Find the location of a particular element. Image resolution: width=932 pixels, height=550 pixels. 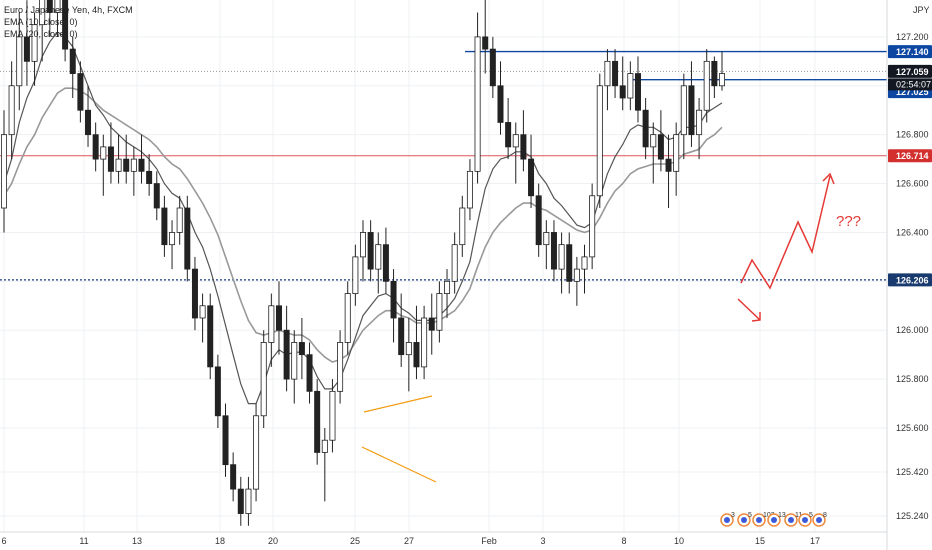

x-tick-label: 13 is located at coordinates (137, 541).